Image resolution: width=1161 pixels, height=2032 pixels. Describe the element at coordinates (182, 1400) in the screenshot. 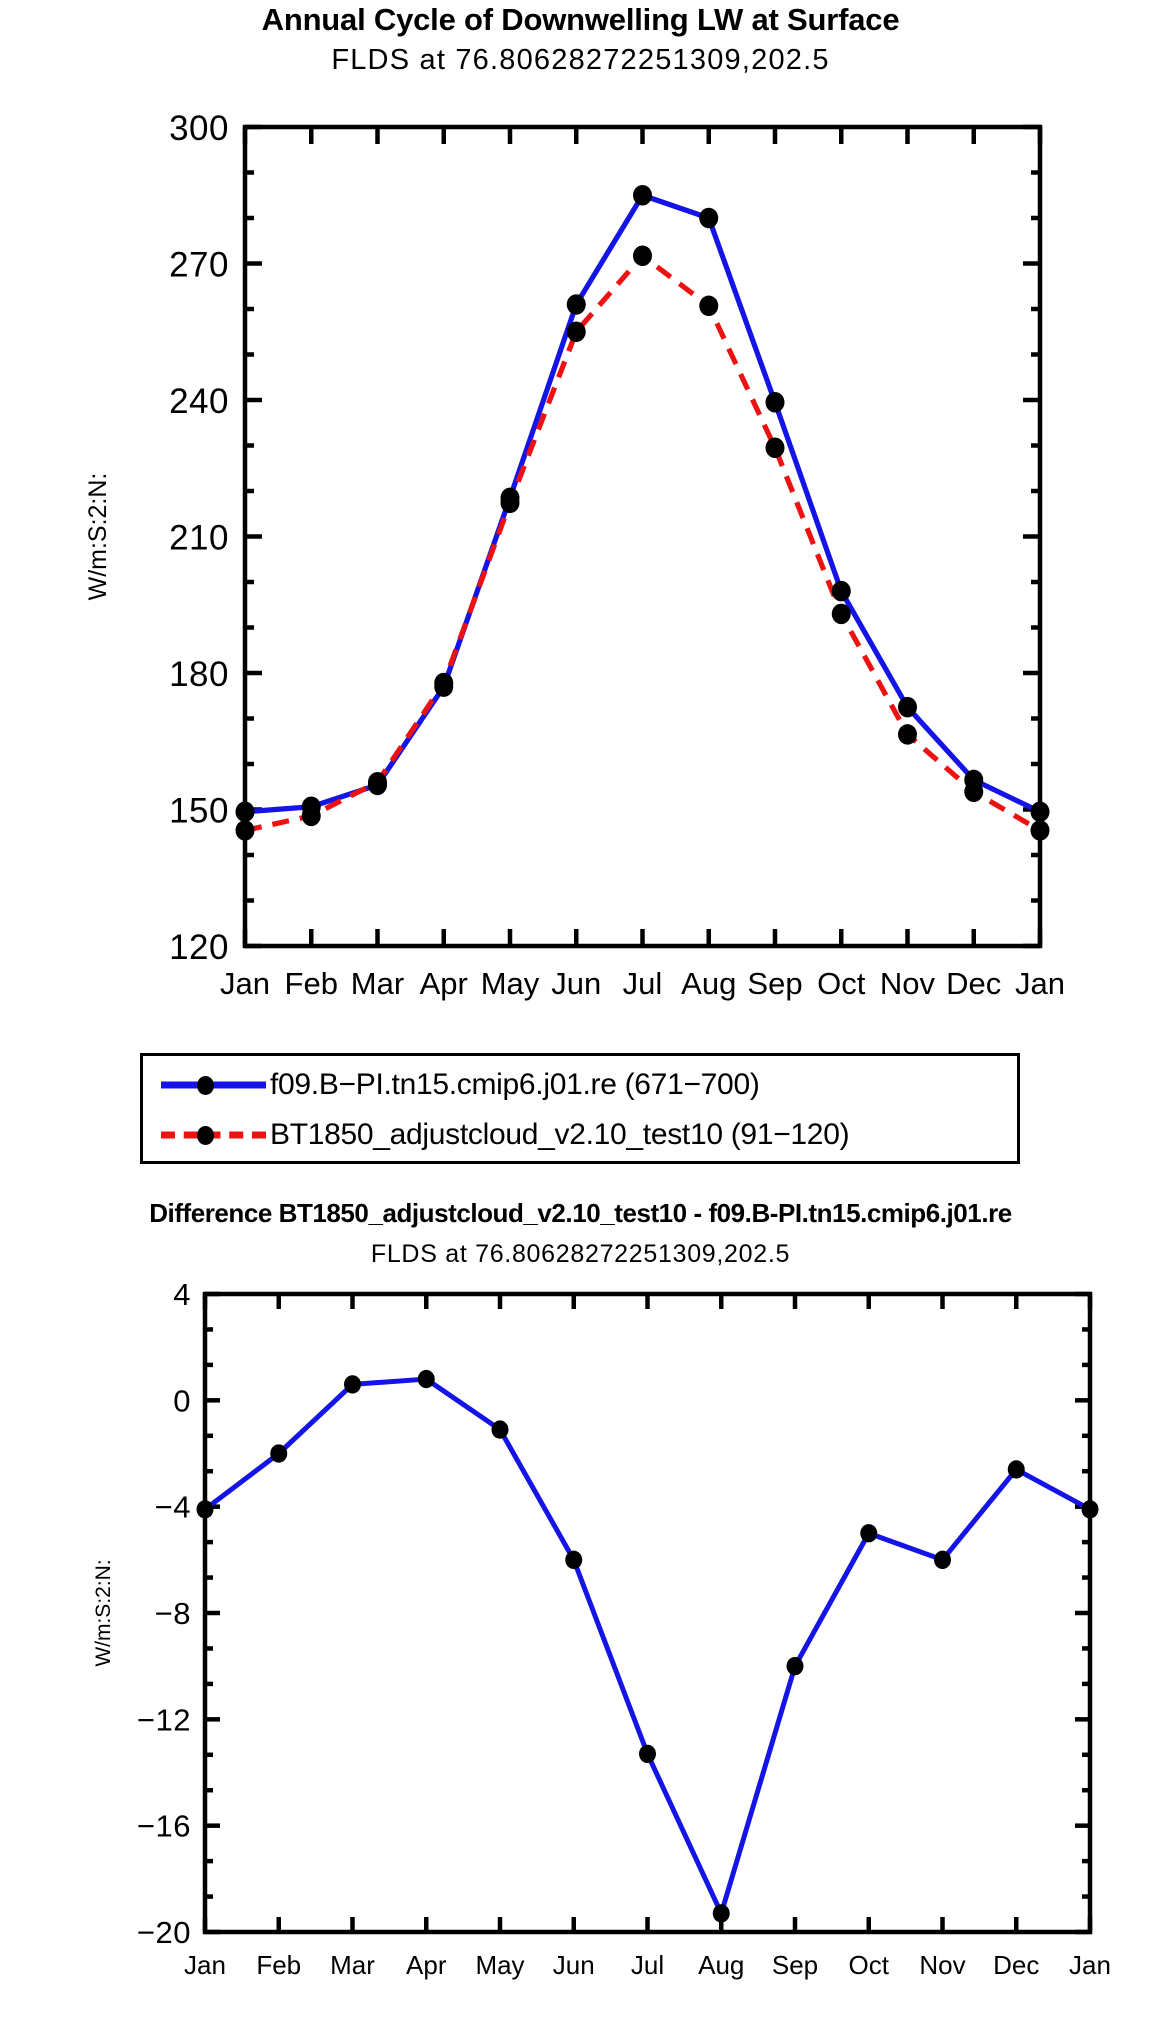

I see `y-tick-label: 0` at that location.